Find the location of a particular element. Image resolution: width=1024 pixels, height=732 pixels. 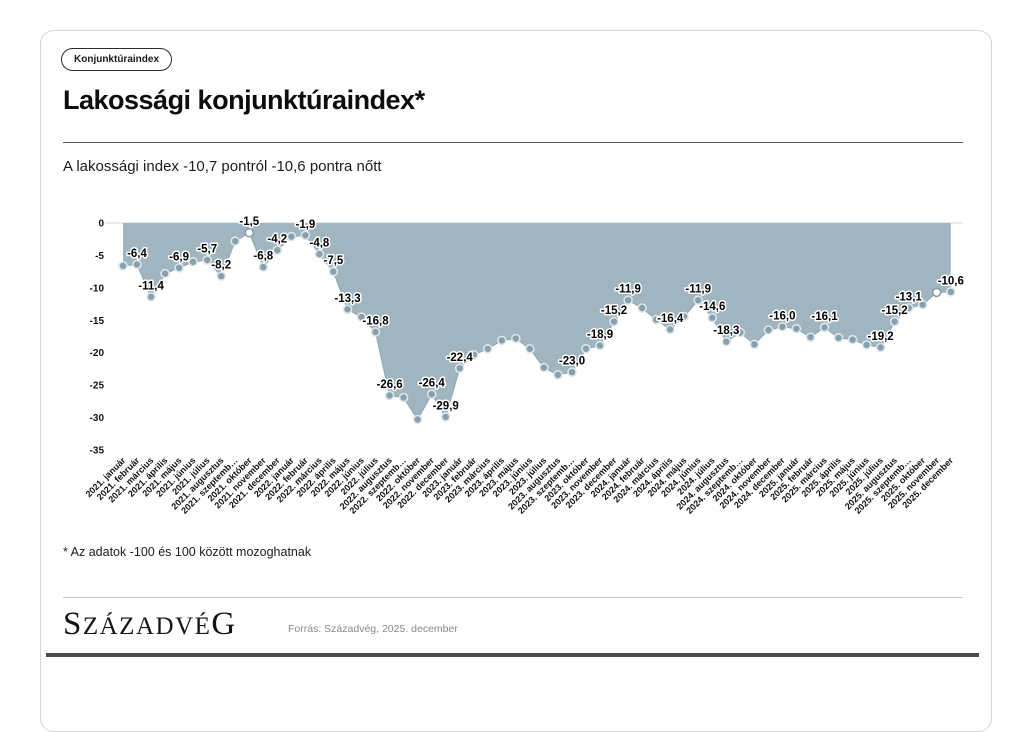

data-point-label: -16,8 is located at coordinates (375, 322).